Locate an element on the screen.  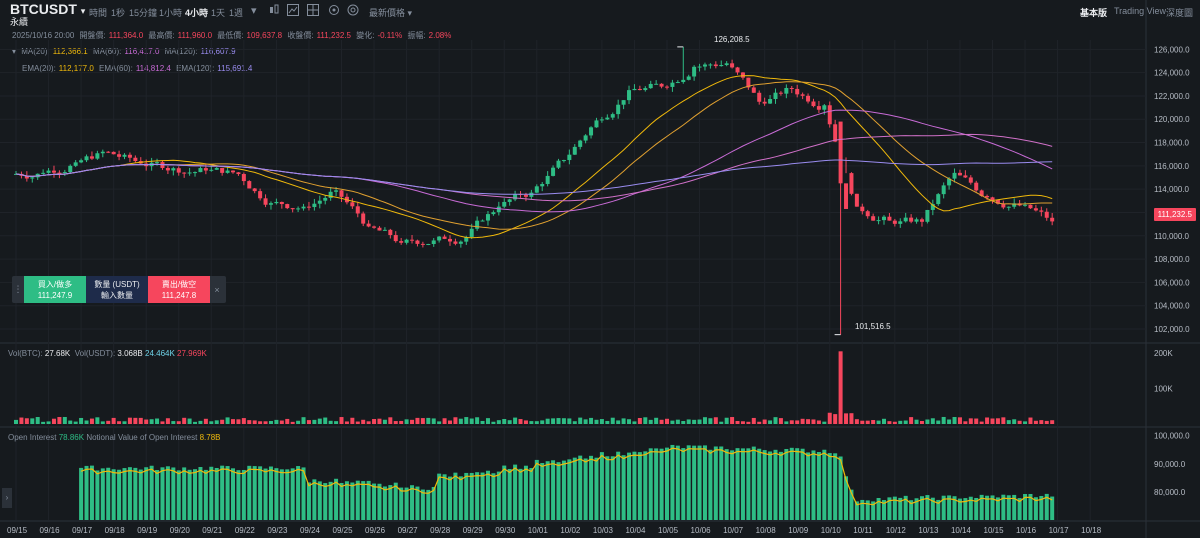
symbol-selector: BTCUSDT ▾ is located at coordinates (47, 9).